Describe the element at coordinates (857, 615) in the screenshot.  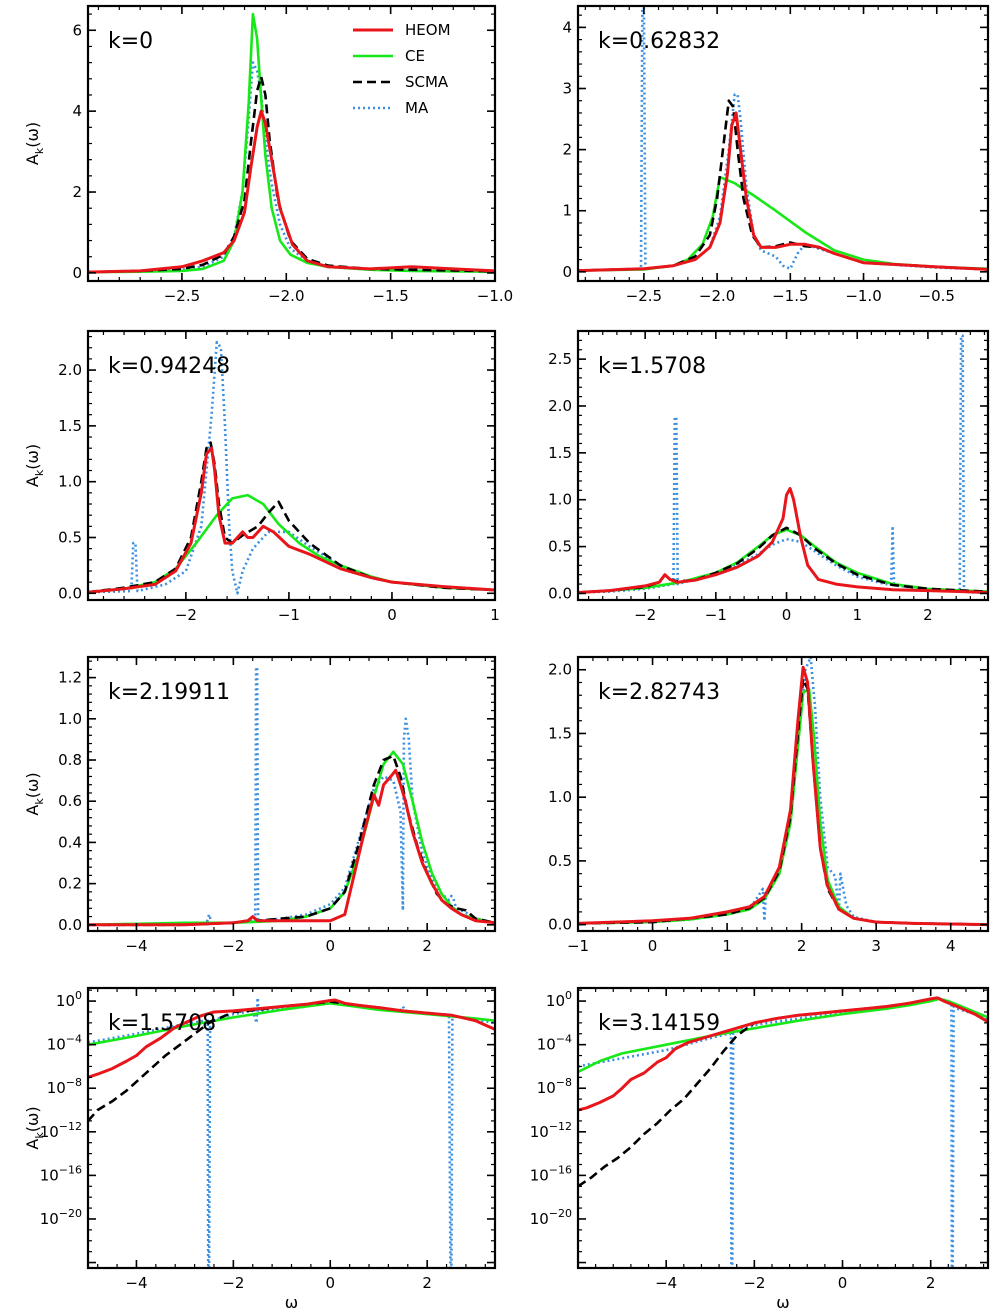
I see `x-tick-label: 1` at that location.